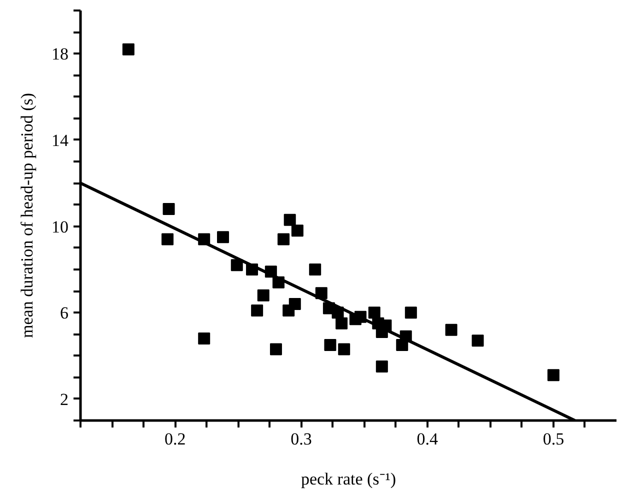 The image size is (622, 491). Describe the element at coordinates (553, 439) in the screenshot. I see `x-tick-label: 0.5` at that location.